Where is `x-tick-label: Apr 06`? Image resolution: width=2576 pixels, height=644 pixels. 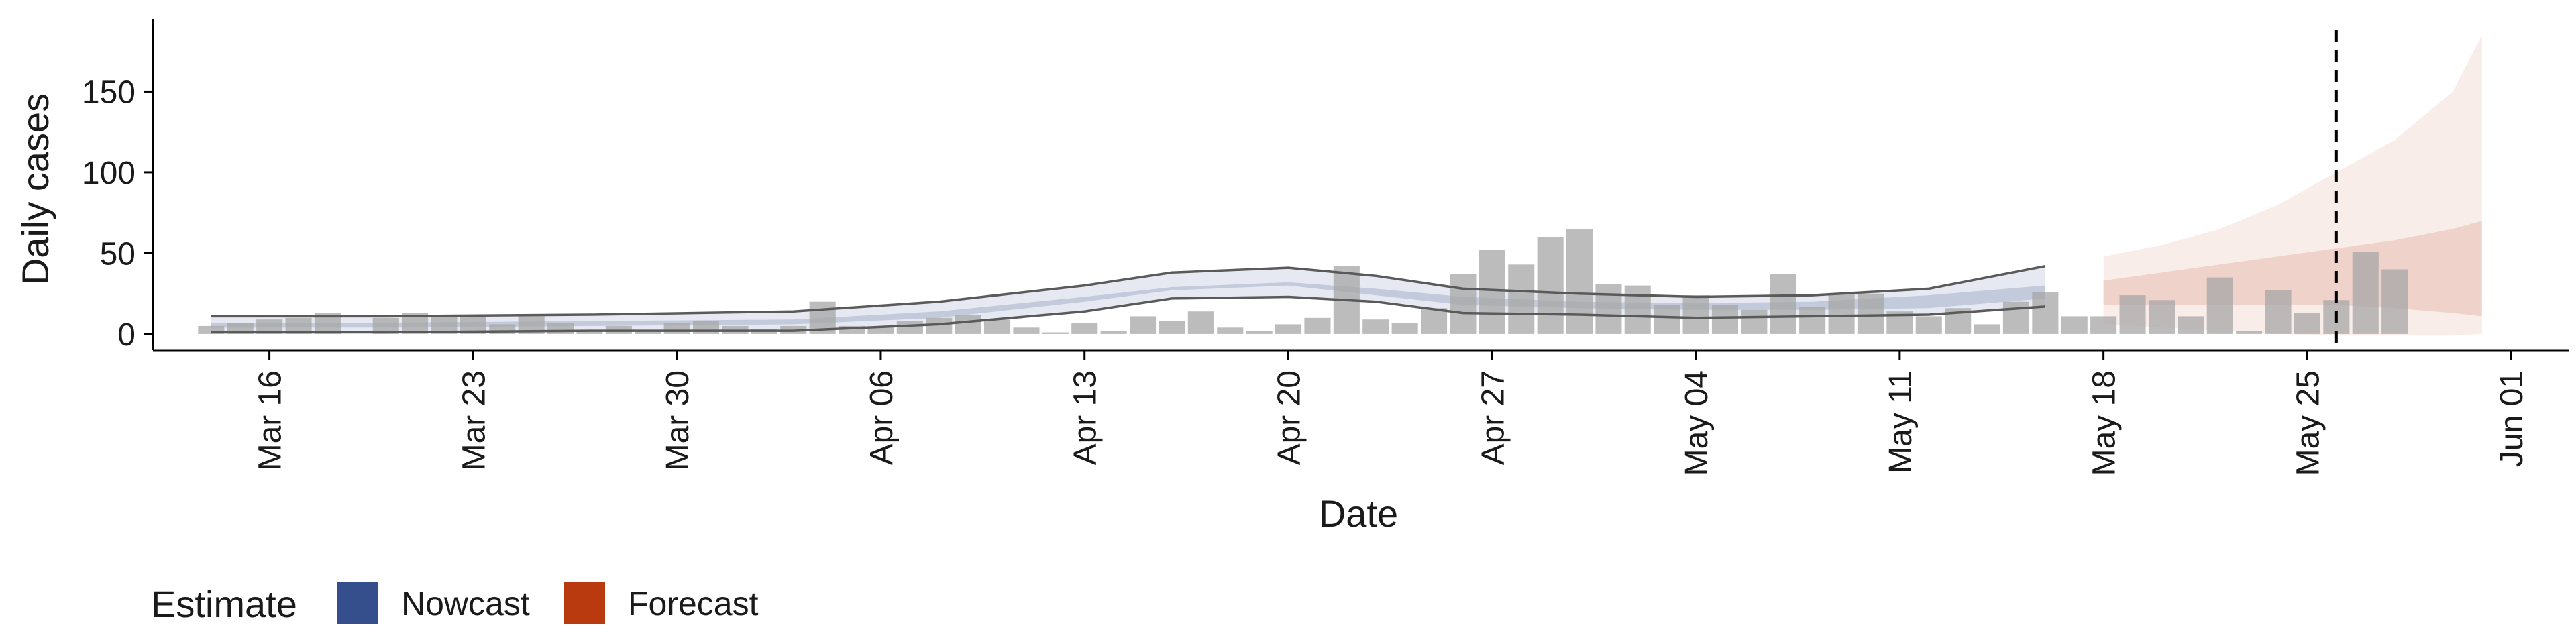 x-tick-label: Apr 06 is located at coordinates (882, 417).